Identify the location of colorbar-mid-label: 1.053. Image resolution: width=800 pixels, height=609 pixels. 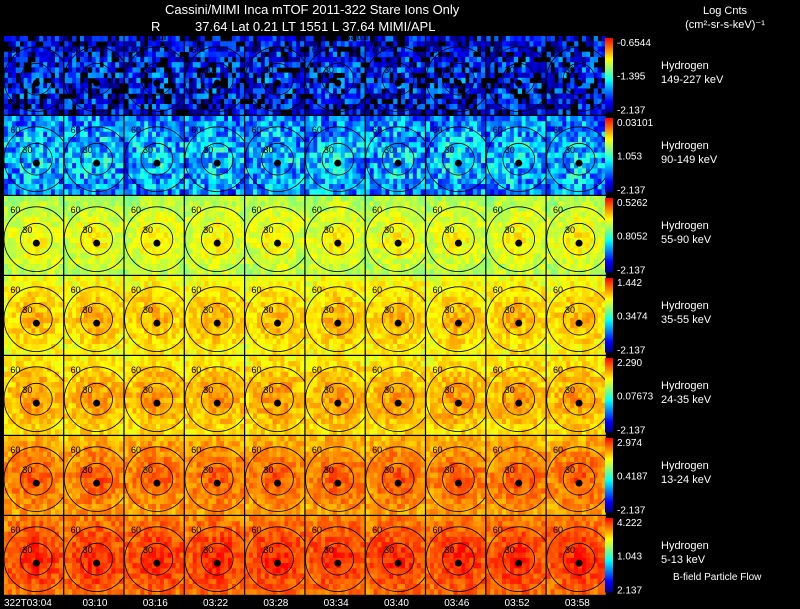
(629, 156).